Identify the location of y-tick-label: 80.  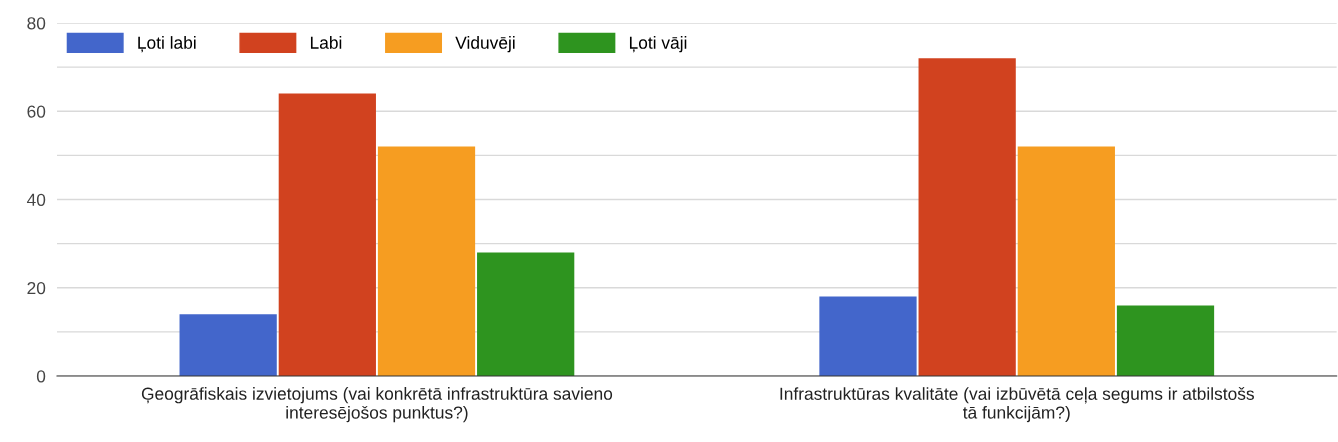
(36, 23).